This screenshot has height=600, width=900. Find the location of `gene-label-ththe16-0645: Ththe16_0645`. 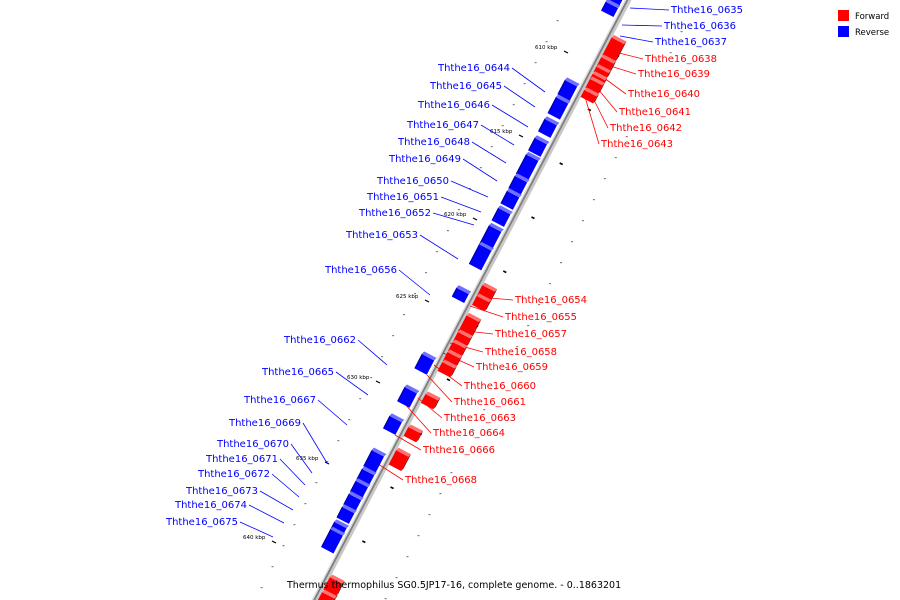

gene-label-ththe16-0645: Ththe16_0645 is located at coordinates (465, 86).